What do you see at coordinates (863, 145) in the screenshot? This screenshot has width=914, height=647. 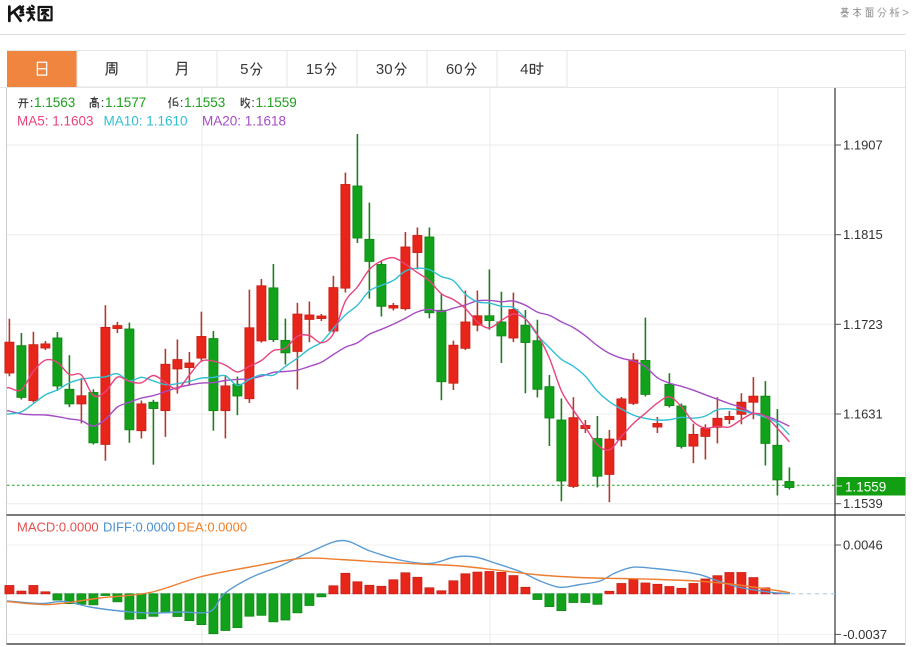 I see `svg-text: 1.1907` at bounding box center [863, 145].